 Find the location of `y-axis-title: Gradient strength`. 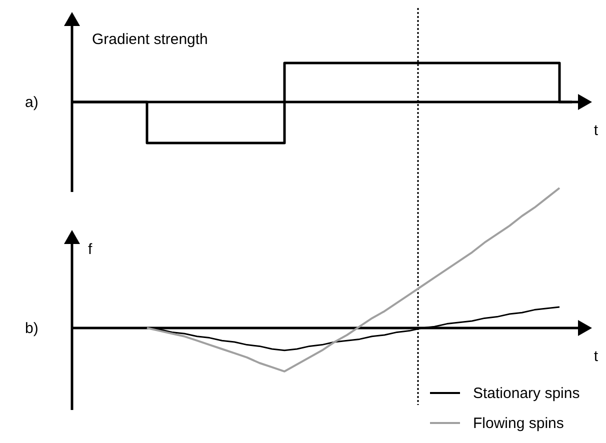

y-axis-title: Gradient strength is located at coordinates (150, 39).